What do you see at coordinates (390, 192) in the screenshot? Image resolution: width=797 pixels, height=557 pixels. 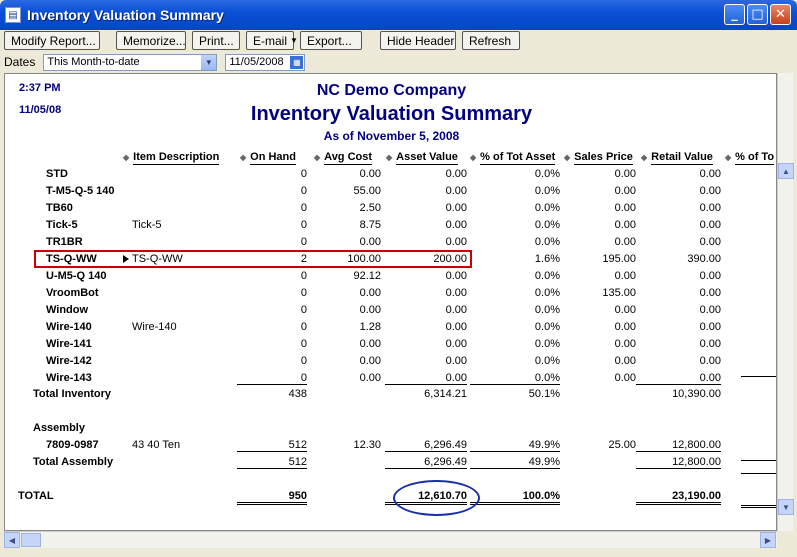 I see `table-row: T-M5-Q-5 140 0 55.00 0.00 0.0% 0.00 0.00` at bounding box center [390, 192].